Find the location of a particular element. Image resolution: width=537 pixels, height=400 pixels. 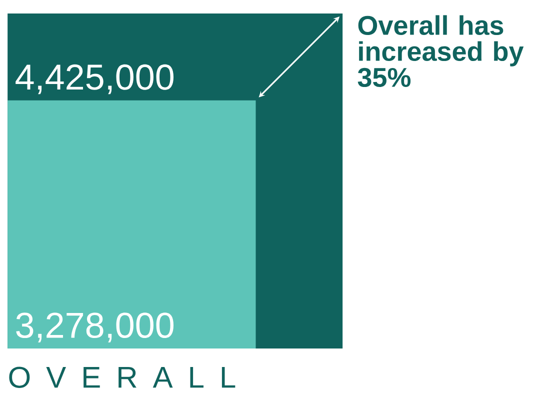

category-label: O V E R A L L is located at coordinates (122, 377).